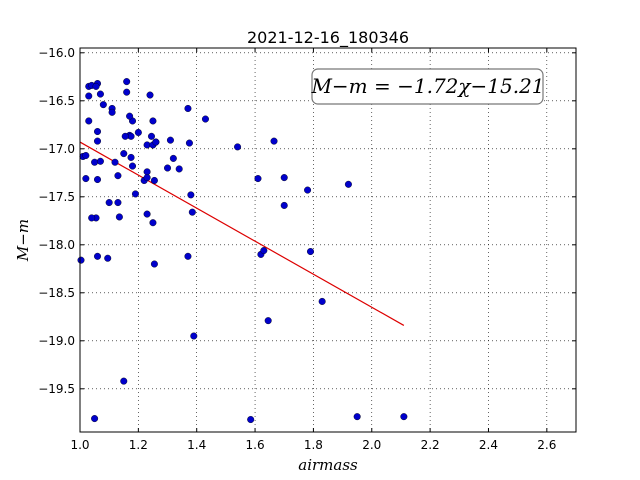 The image size is (640, 480). I want to click on x-axis-label: airmass, so click(328, 465).